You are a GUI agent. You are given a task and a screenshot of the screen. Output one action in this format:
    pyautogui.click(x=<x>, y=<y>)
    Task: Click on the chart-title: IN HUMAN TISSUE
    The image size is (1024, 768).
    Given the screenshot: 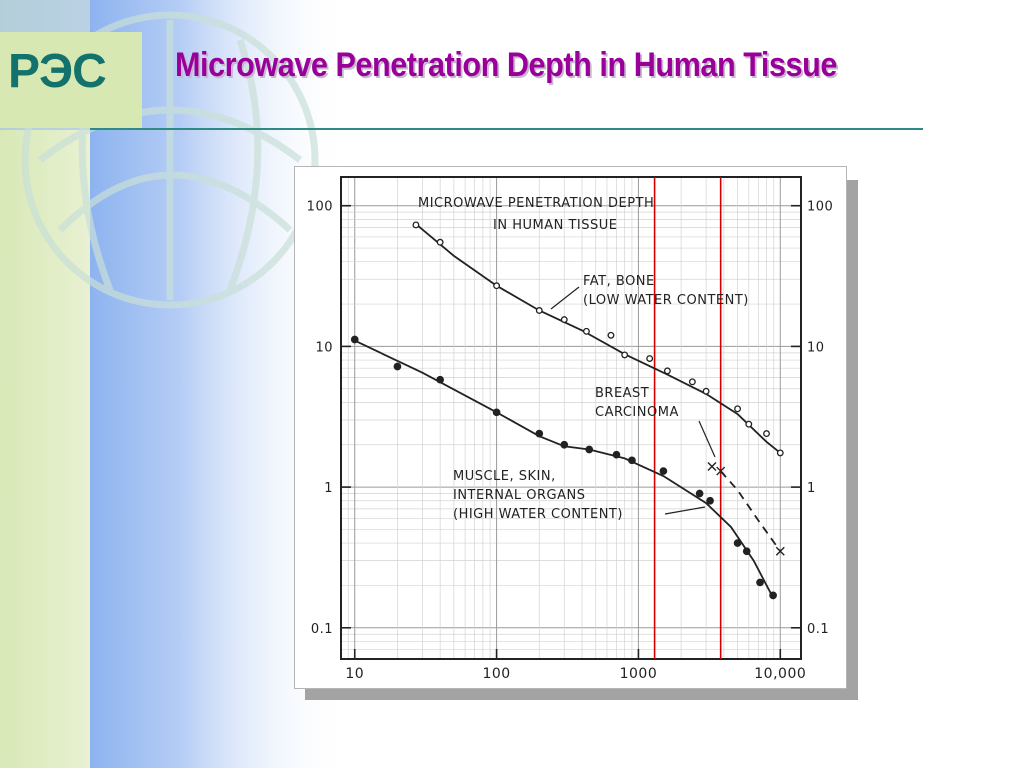 What is the action you would take?
    pyautogui.click(x=555, y=225)
    